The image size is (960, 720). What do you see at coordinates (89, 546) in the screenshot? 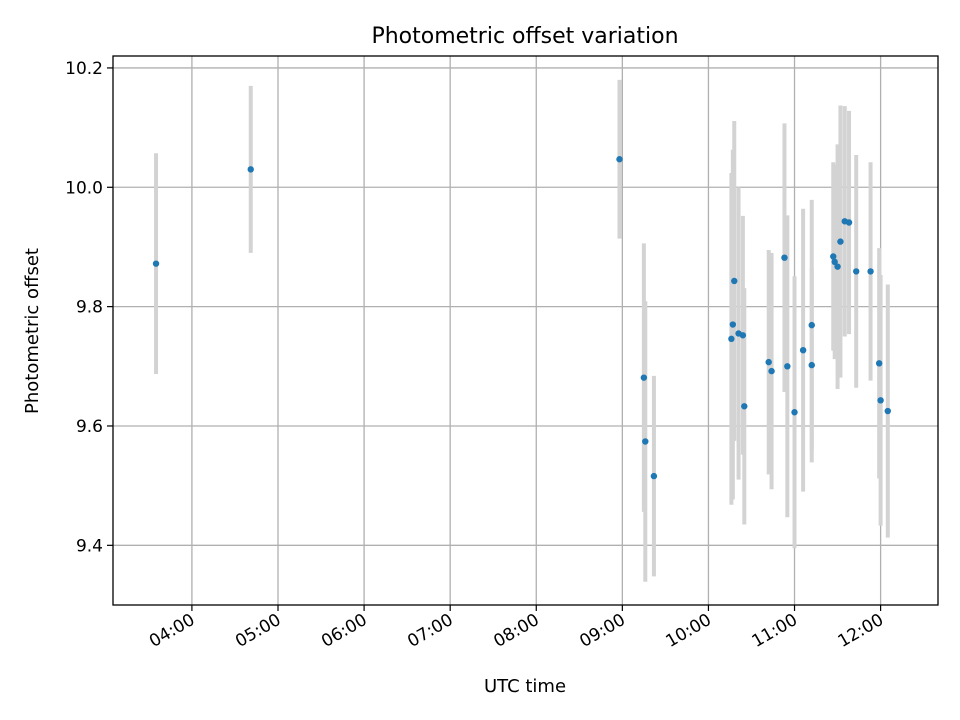
I see `y-tick-label: 9.4` at bounding box center [89, 546].